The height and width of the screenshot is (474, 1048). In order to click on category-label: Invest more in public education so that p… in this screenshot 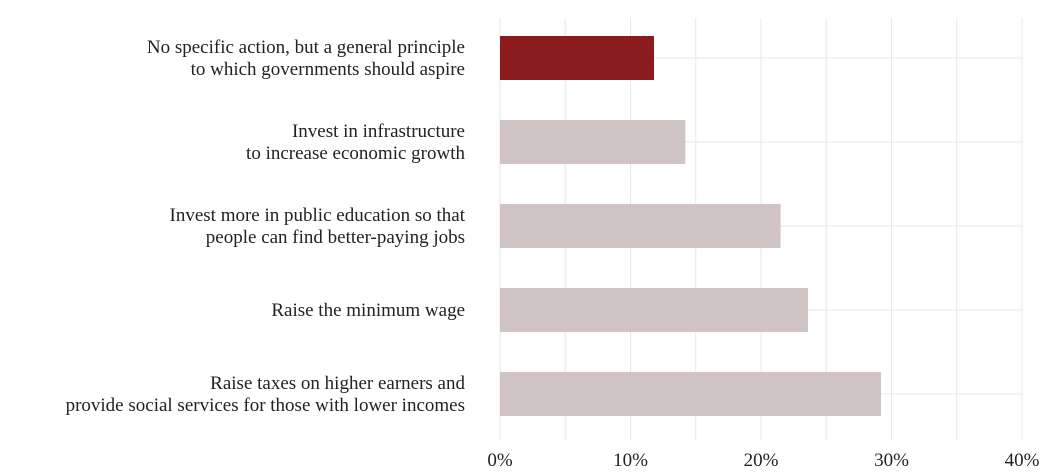, I will do `click(318, 226)`.